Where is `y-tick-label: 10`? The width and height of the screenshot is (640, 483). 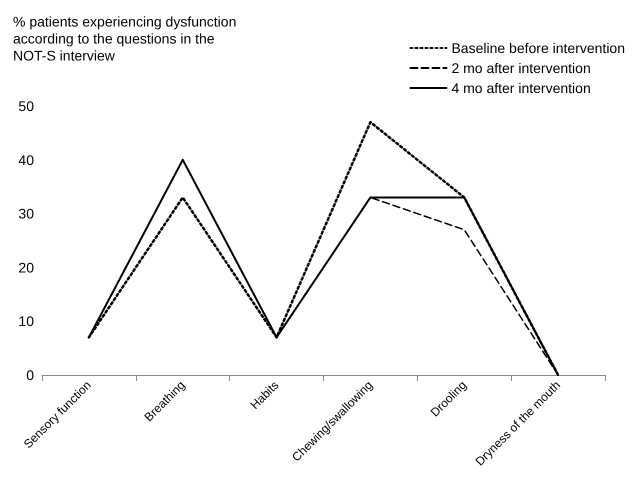 y-tick-label: 10 is located at coordinates (26, 321).